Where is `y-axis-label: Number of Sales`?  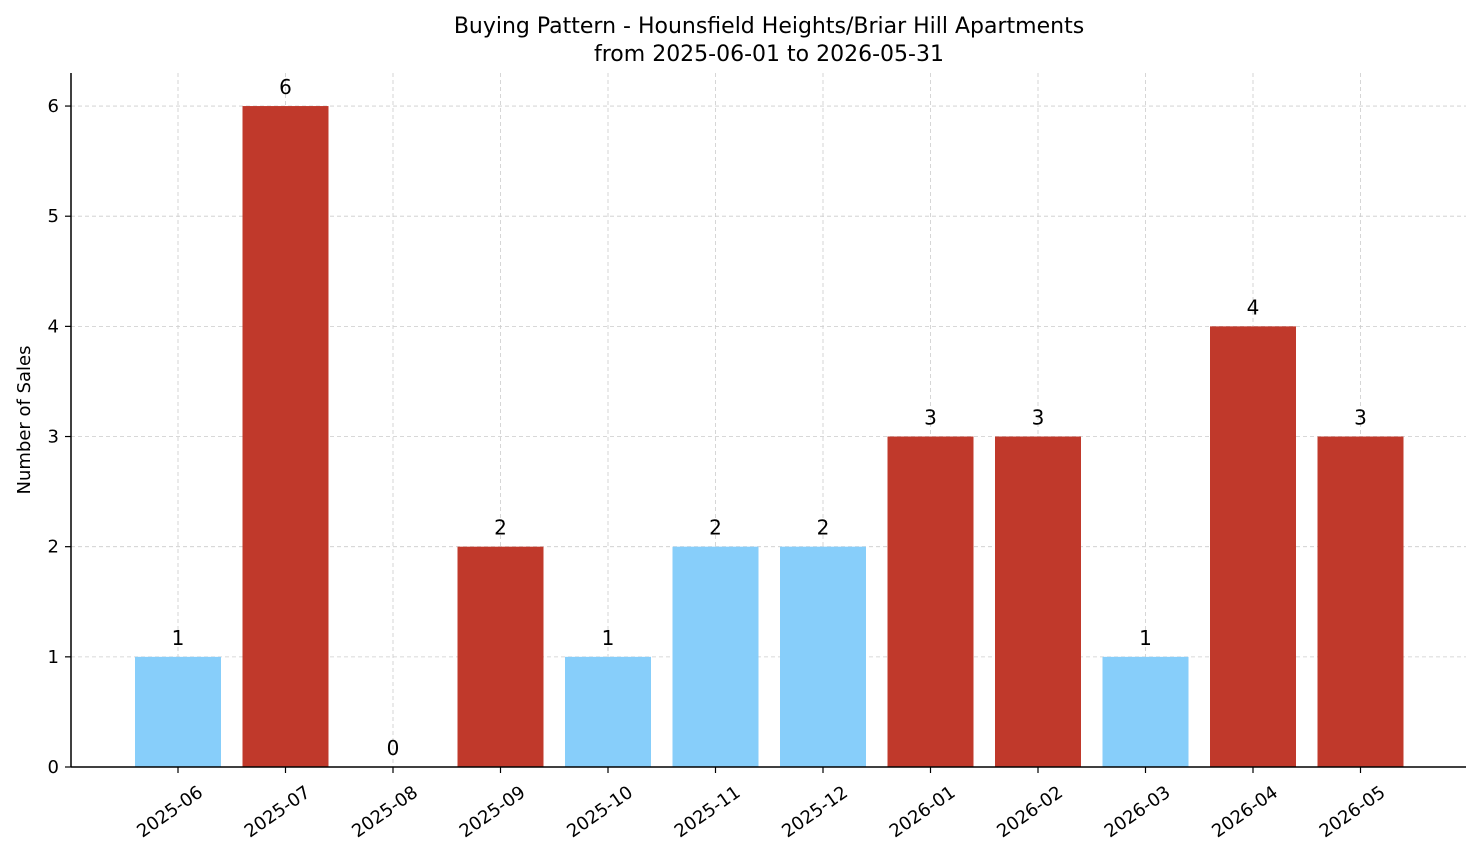 y-axis-label: Number of Sales is located at coordinates (24, 419).